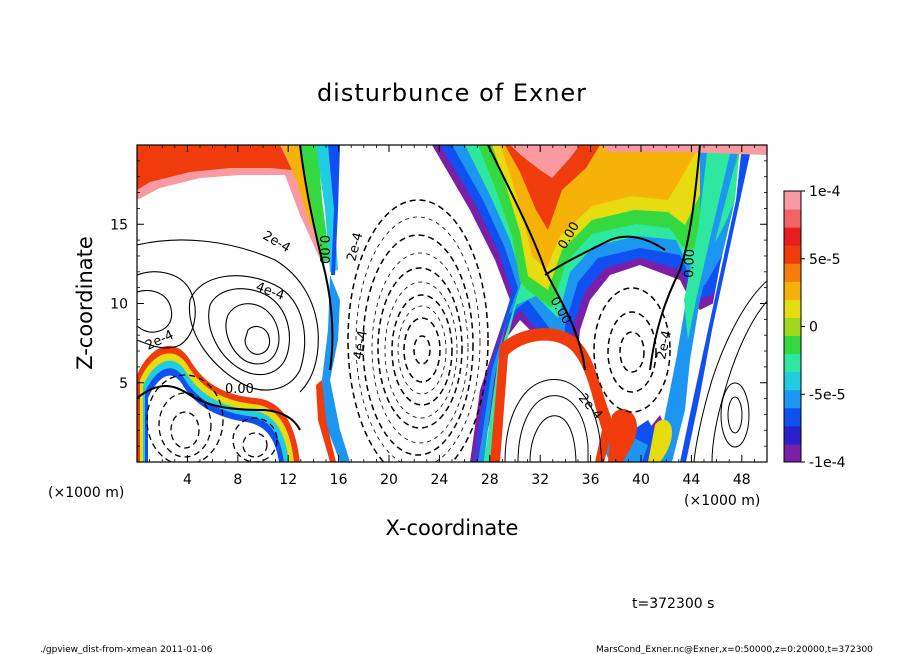 The image size is (904, 654). Describe the element at coordinates (742, 480) in the screenshot. I see `x-tick-label: 48` at that location.